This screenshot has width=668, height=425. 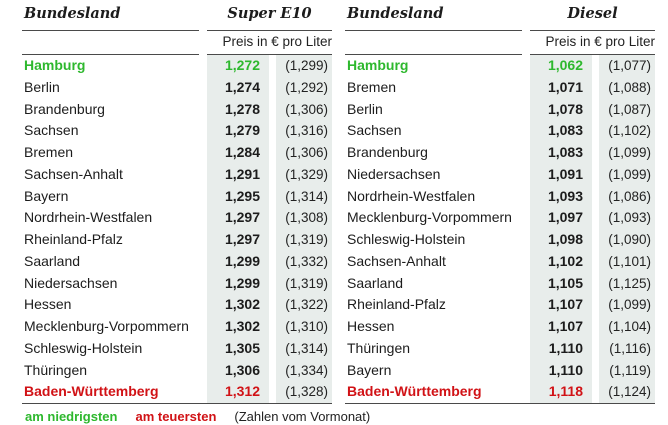 I want to click on previous-month-price: (1,087), so click(x=627, y=109).